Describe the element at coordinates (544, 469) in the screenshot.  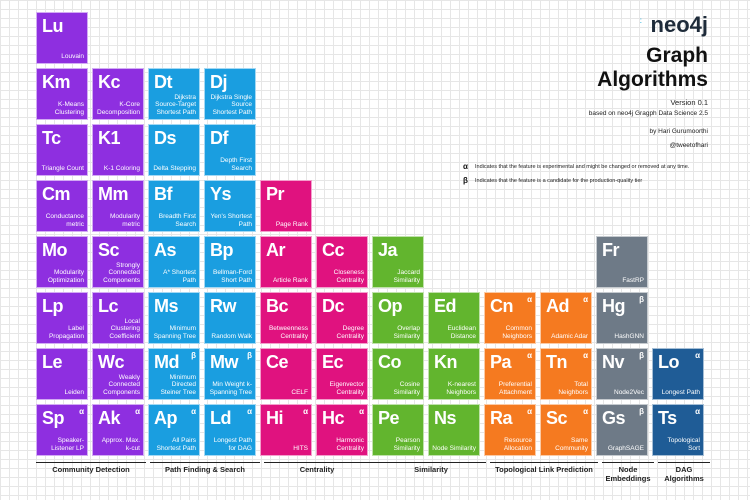
I see `category-label-link: Topological Link Prediction` at that location.